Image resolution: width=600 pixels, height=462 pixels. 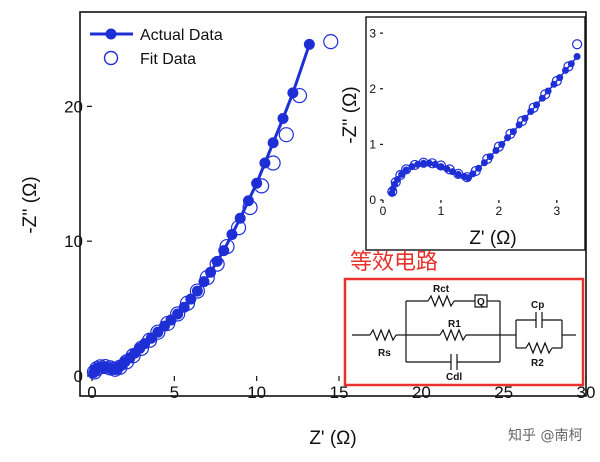 I want to click on circuit-label-cdl: Cdl, so click(x=454, y=377).